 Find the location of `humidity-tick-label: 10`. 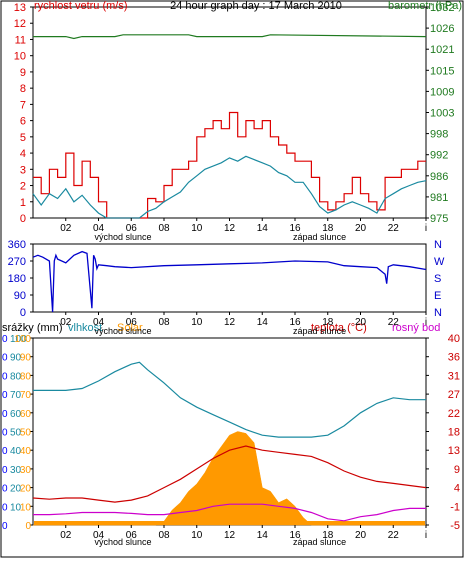

humidity-tick-label: 10 is located at coordinates (16, 507).